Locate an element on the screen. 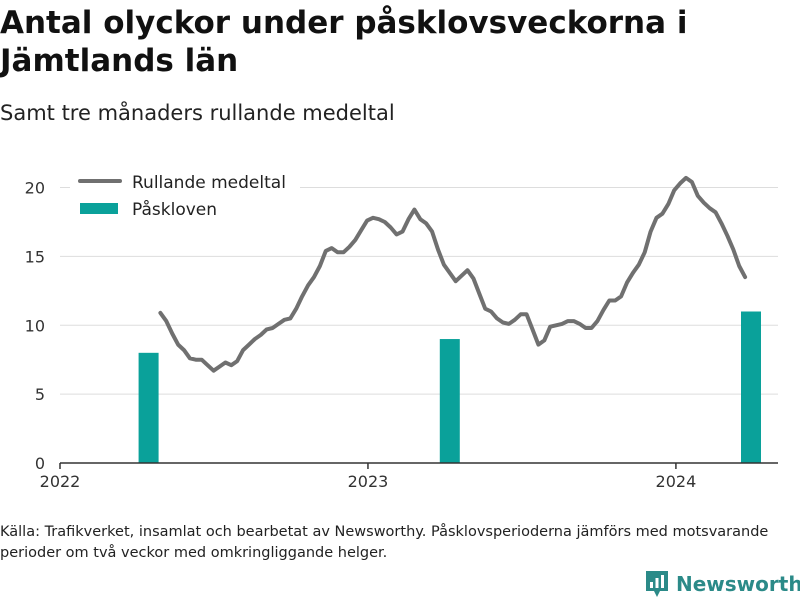 The width and height of the screenshot is (800, 600). legend: Rullande medeltal Påskloven is located at coordinates (185, 197).